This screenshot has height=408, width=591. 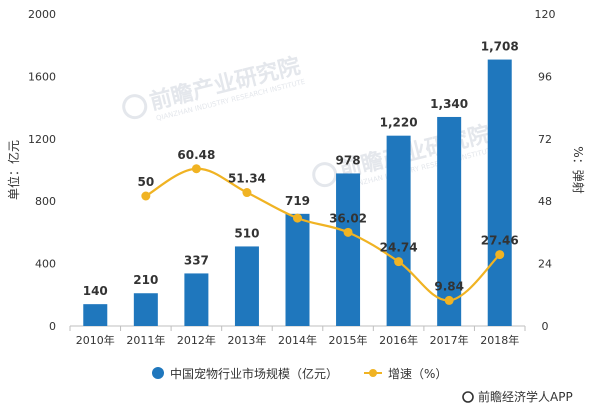 I want to click on x-tick-label: 2010年, so click(x=95, y=340).